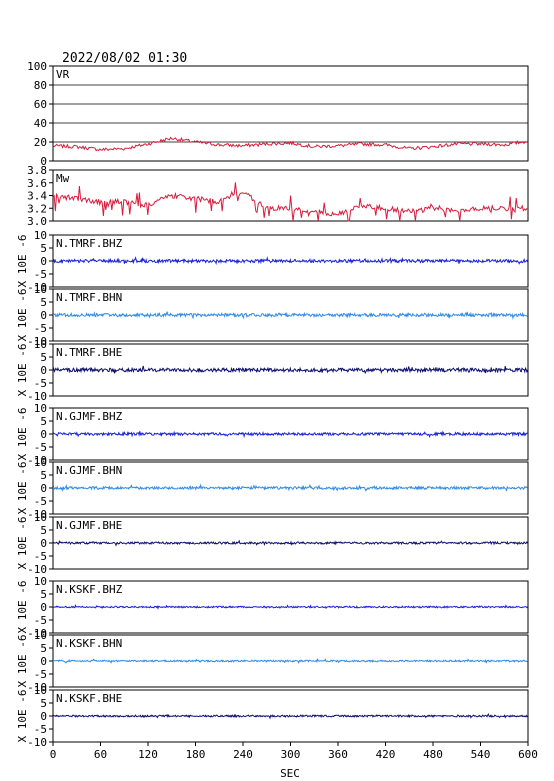 The height and width of the screenshot is (781, 554). Describe the element at coordinates (37, 183) in the screenshot. I see `y-tick-label: 3.6` at that location.